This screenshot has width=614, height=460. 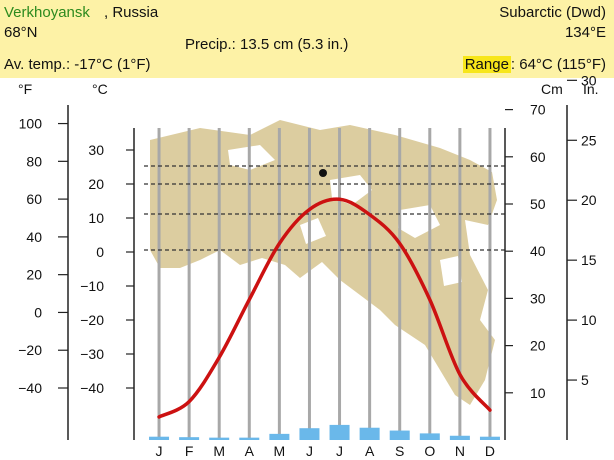 What do you see at coordinates (30, 388) in the screenshot?
I see `fahrenheit-tick-label: −40` at bounding box center [30, 388].